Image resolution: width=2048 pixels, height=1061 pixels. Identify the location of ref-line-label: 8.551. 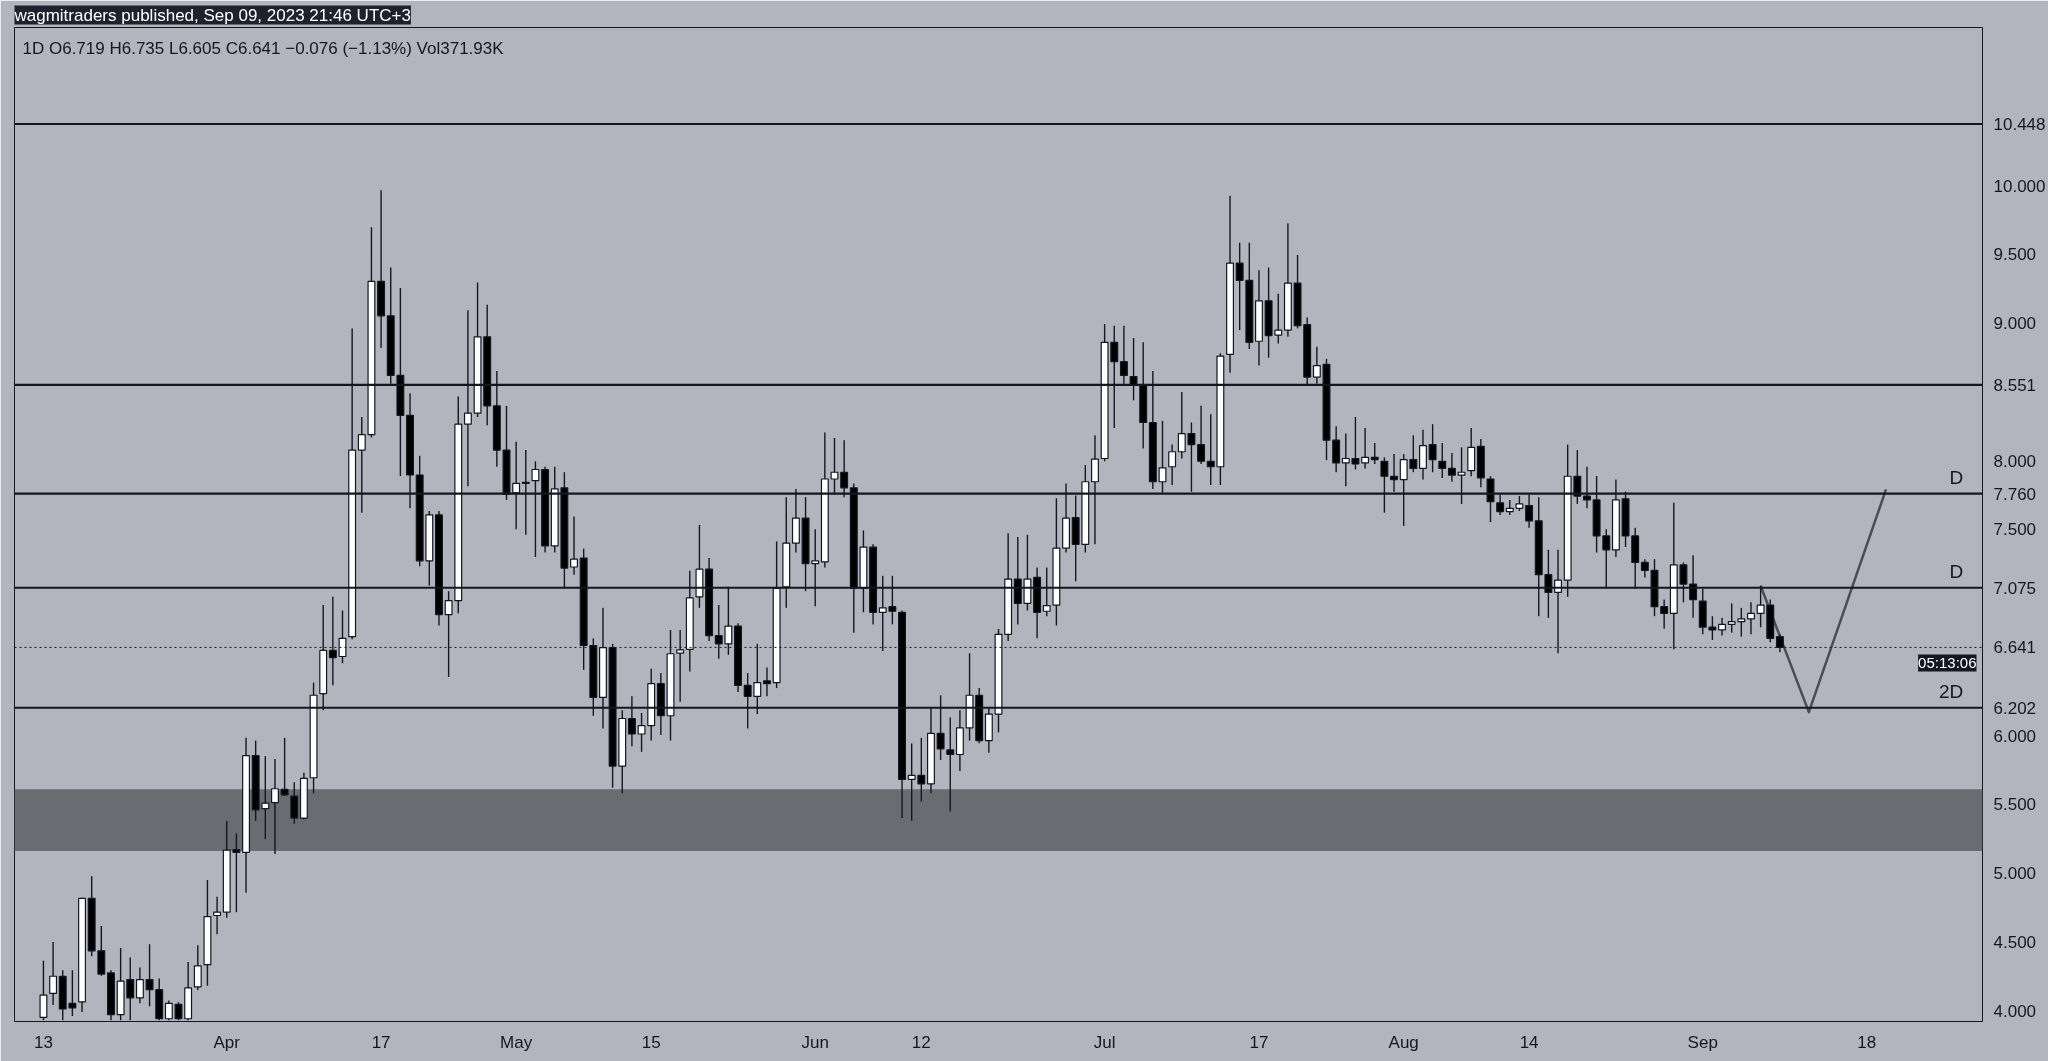
(2015, 385).